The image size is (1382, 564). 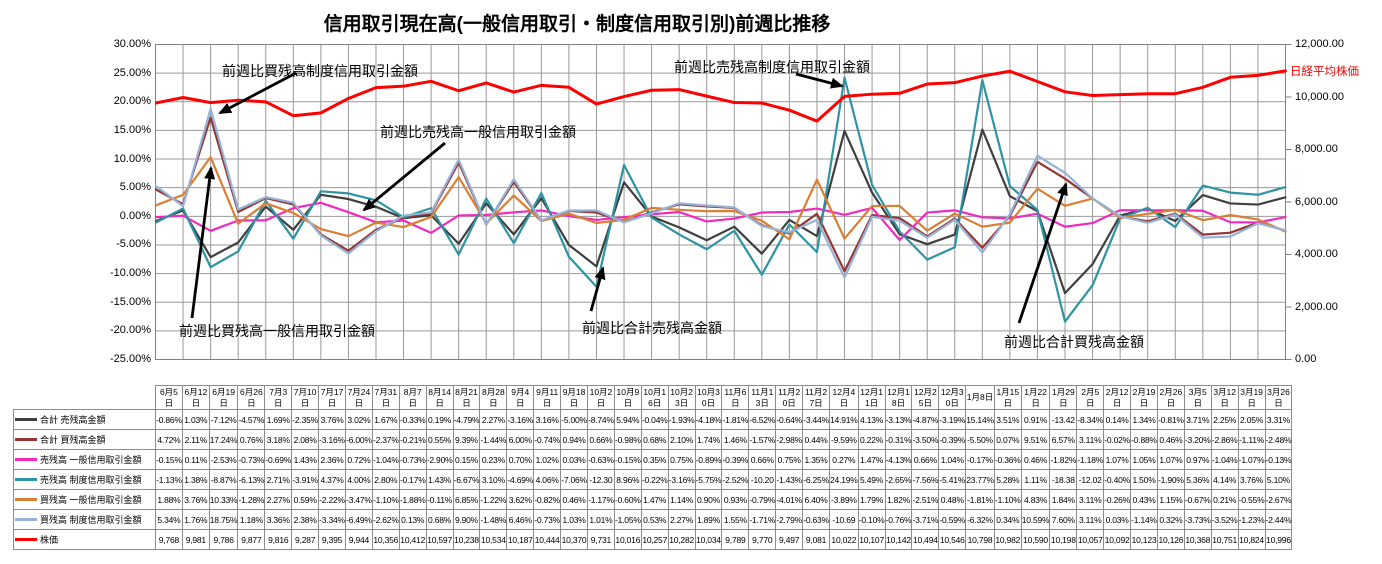 What do you see at coordinates (332, 539) in the screenshot?
I see `value-cell: 9,395` at bounding box center [332, 539].